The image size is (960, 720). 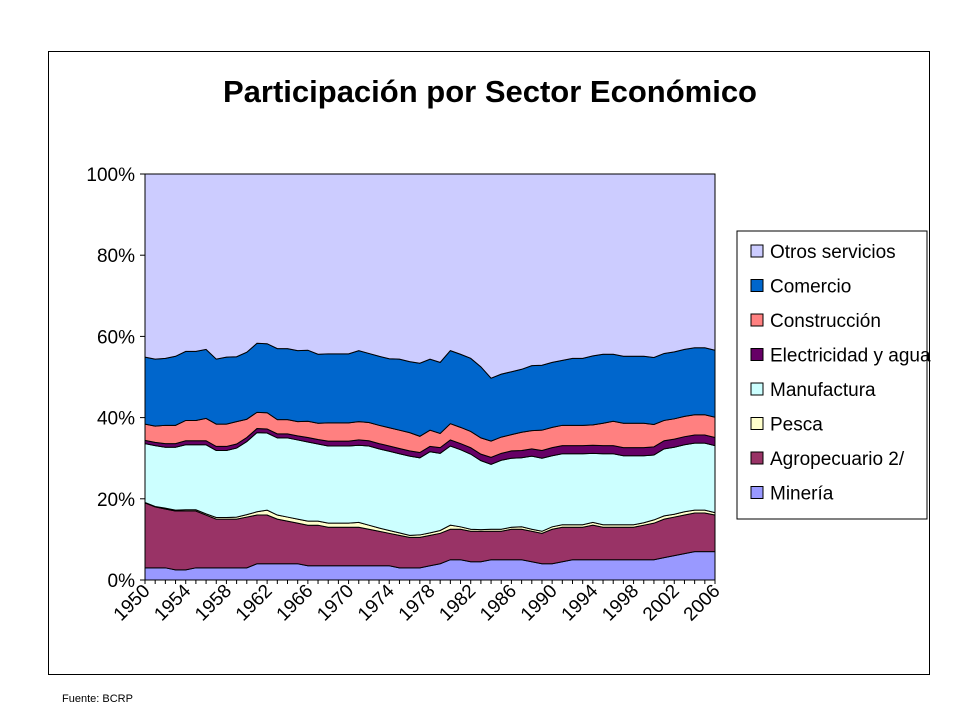 What do you see at coordinates (173, 602) in the screenshot?
I see `x-tick-label: 1954` at bounding box center [173, 602].